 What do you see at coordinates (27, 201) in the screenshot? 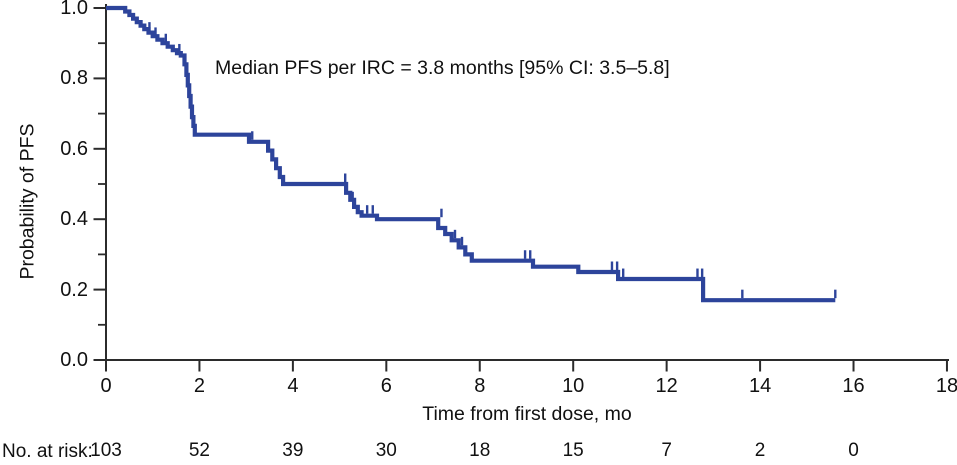
I see `y-axis-title: Probability of PFS` at bounding box center [27, 201].